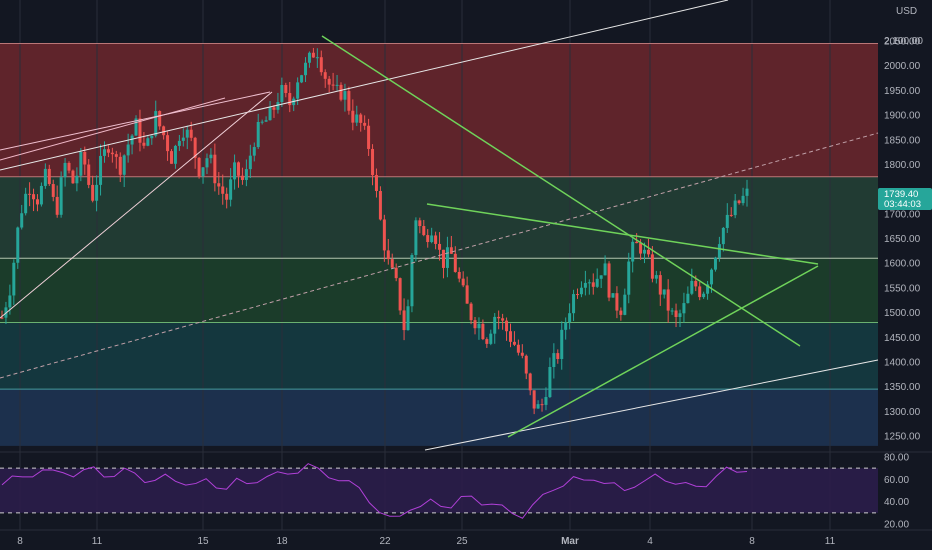  I want to click on currency-label: USD, so click(906, 11).